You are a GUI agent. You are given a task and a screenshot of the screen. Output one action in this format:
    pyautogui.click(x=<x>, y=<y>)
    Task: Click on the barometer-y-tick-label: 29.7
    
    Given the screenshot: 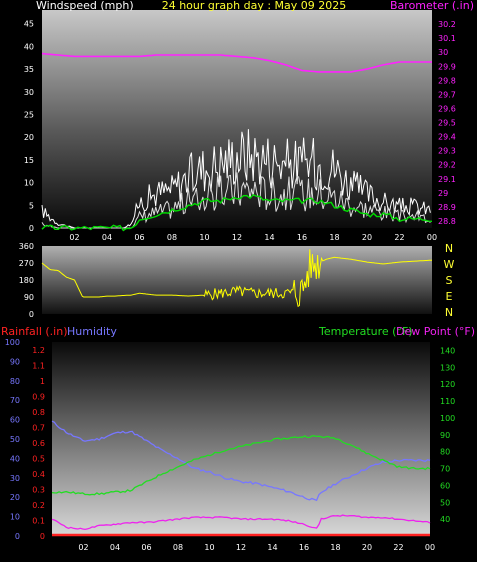 What is the action you would take?
    pyautogui.click(x=447, y=94)
    